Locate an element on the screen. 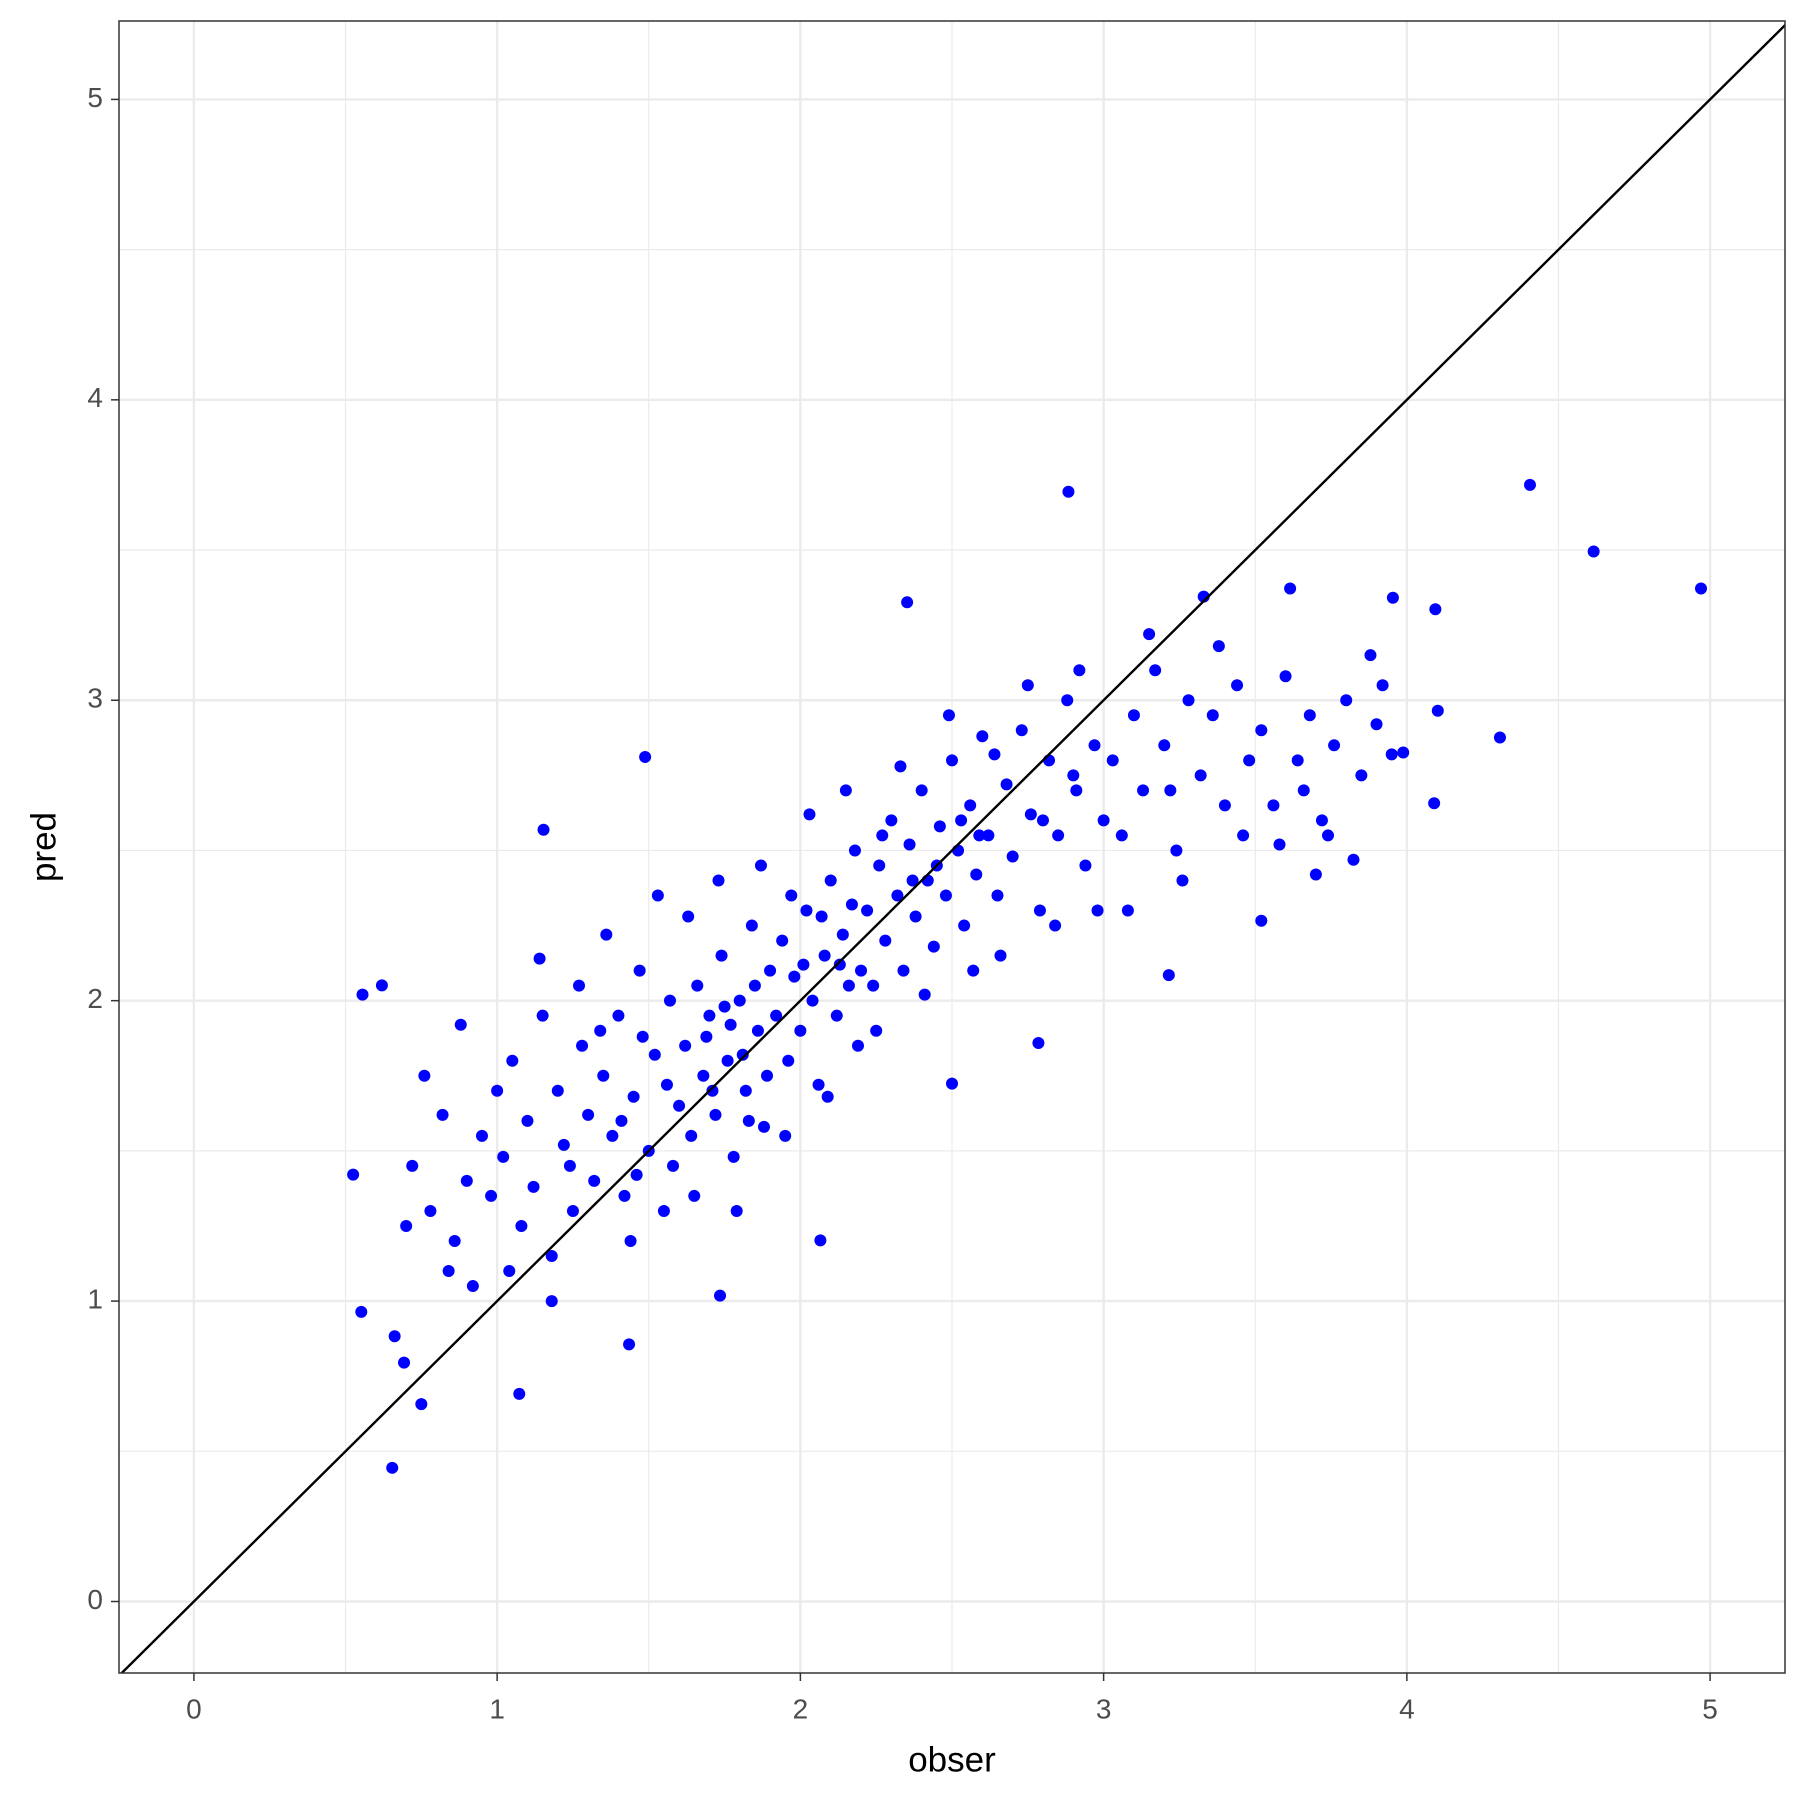 The image size is (1800, 1800). y-tick-label: 5 is located at coordinates (95, 97).